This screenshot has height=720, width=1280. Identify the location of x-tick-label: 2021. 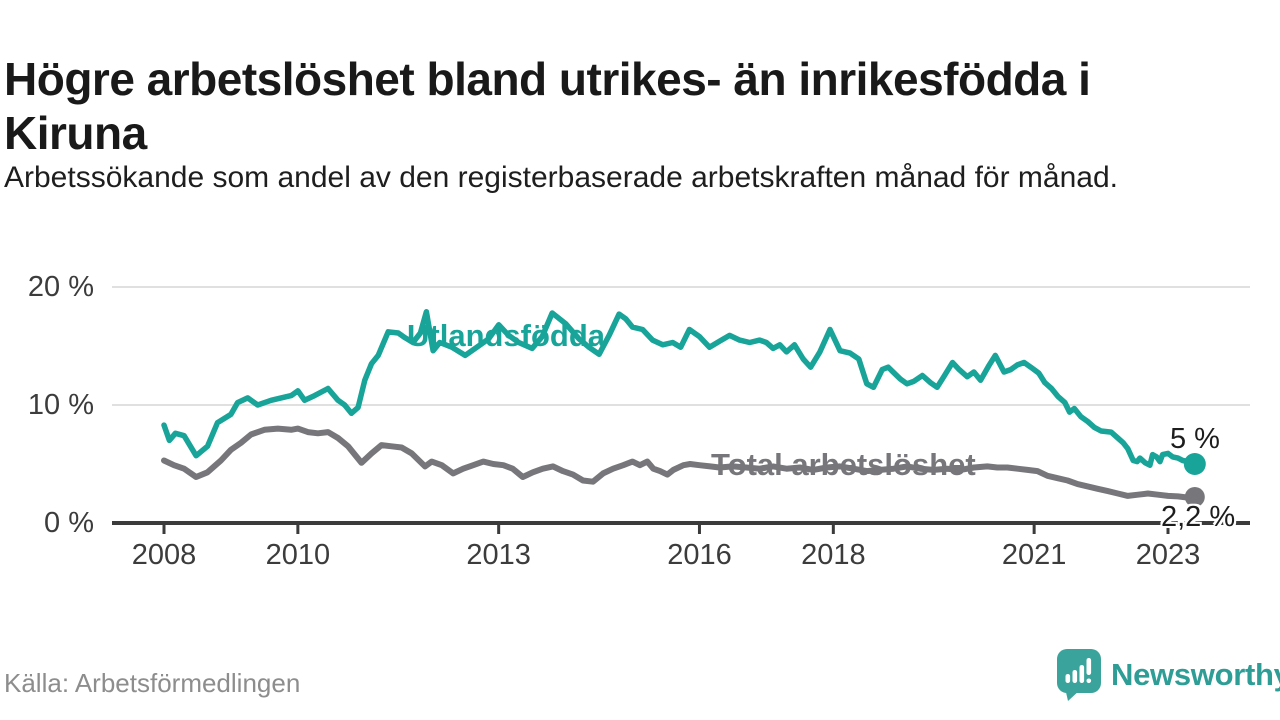
(1034, 555).